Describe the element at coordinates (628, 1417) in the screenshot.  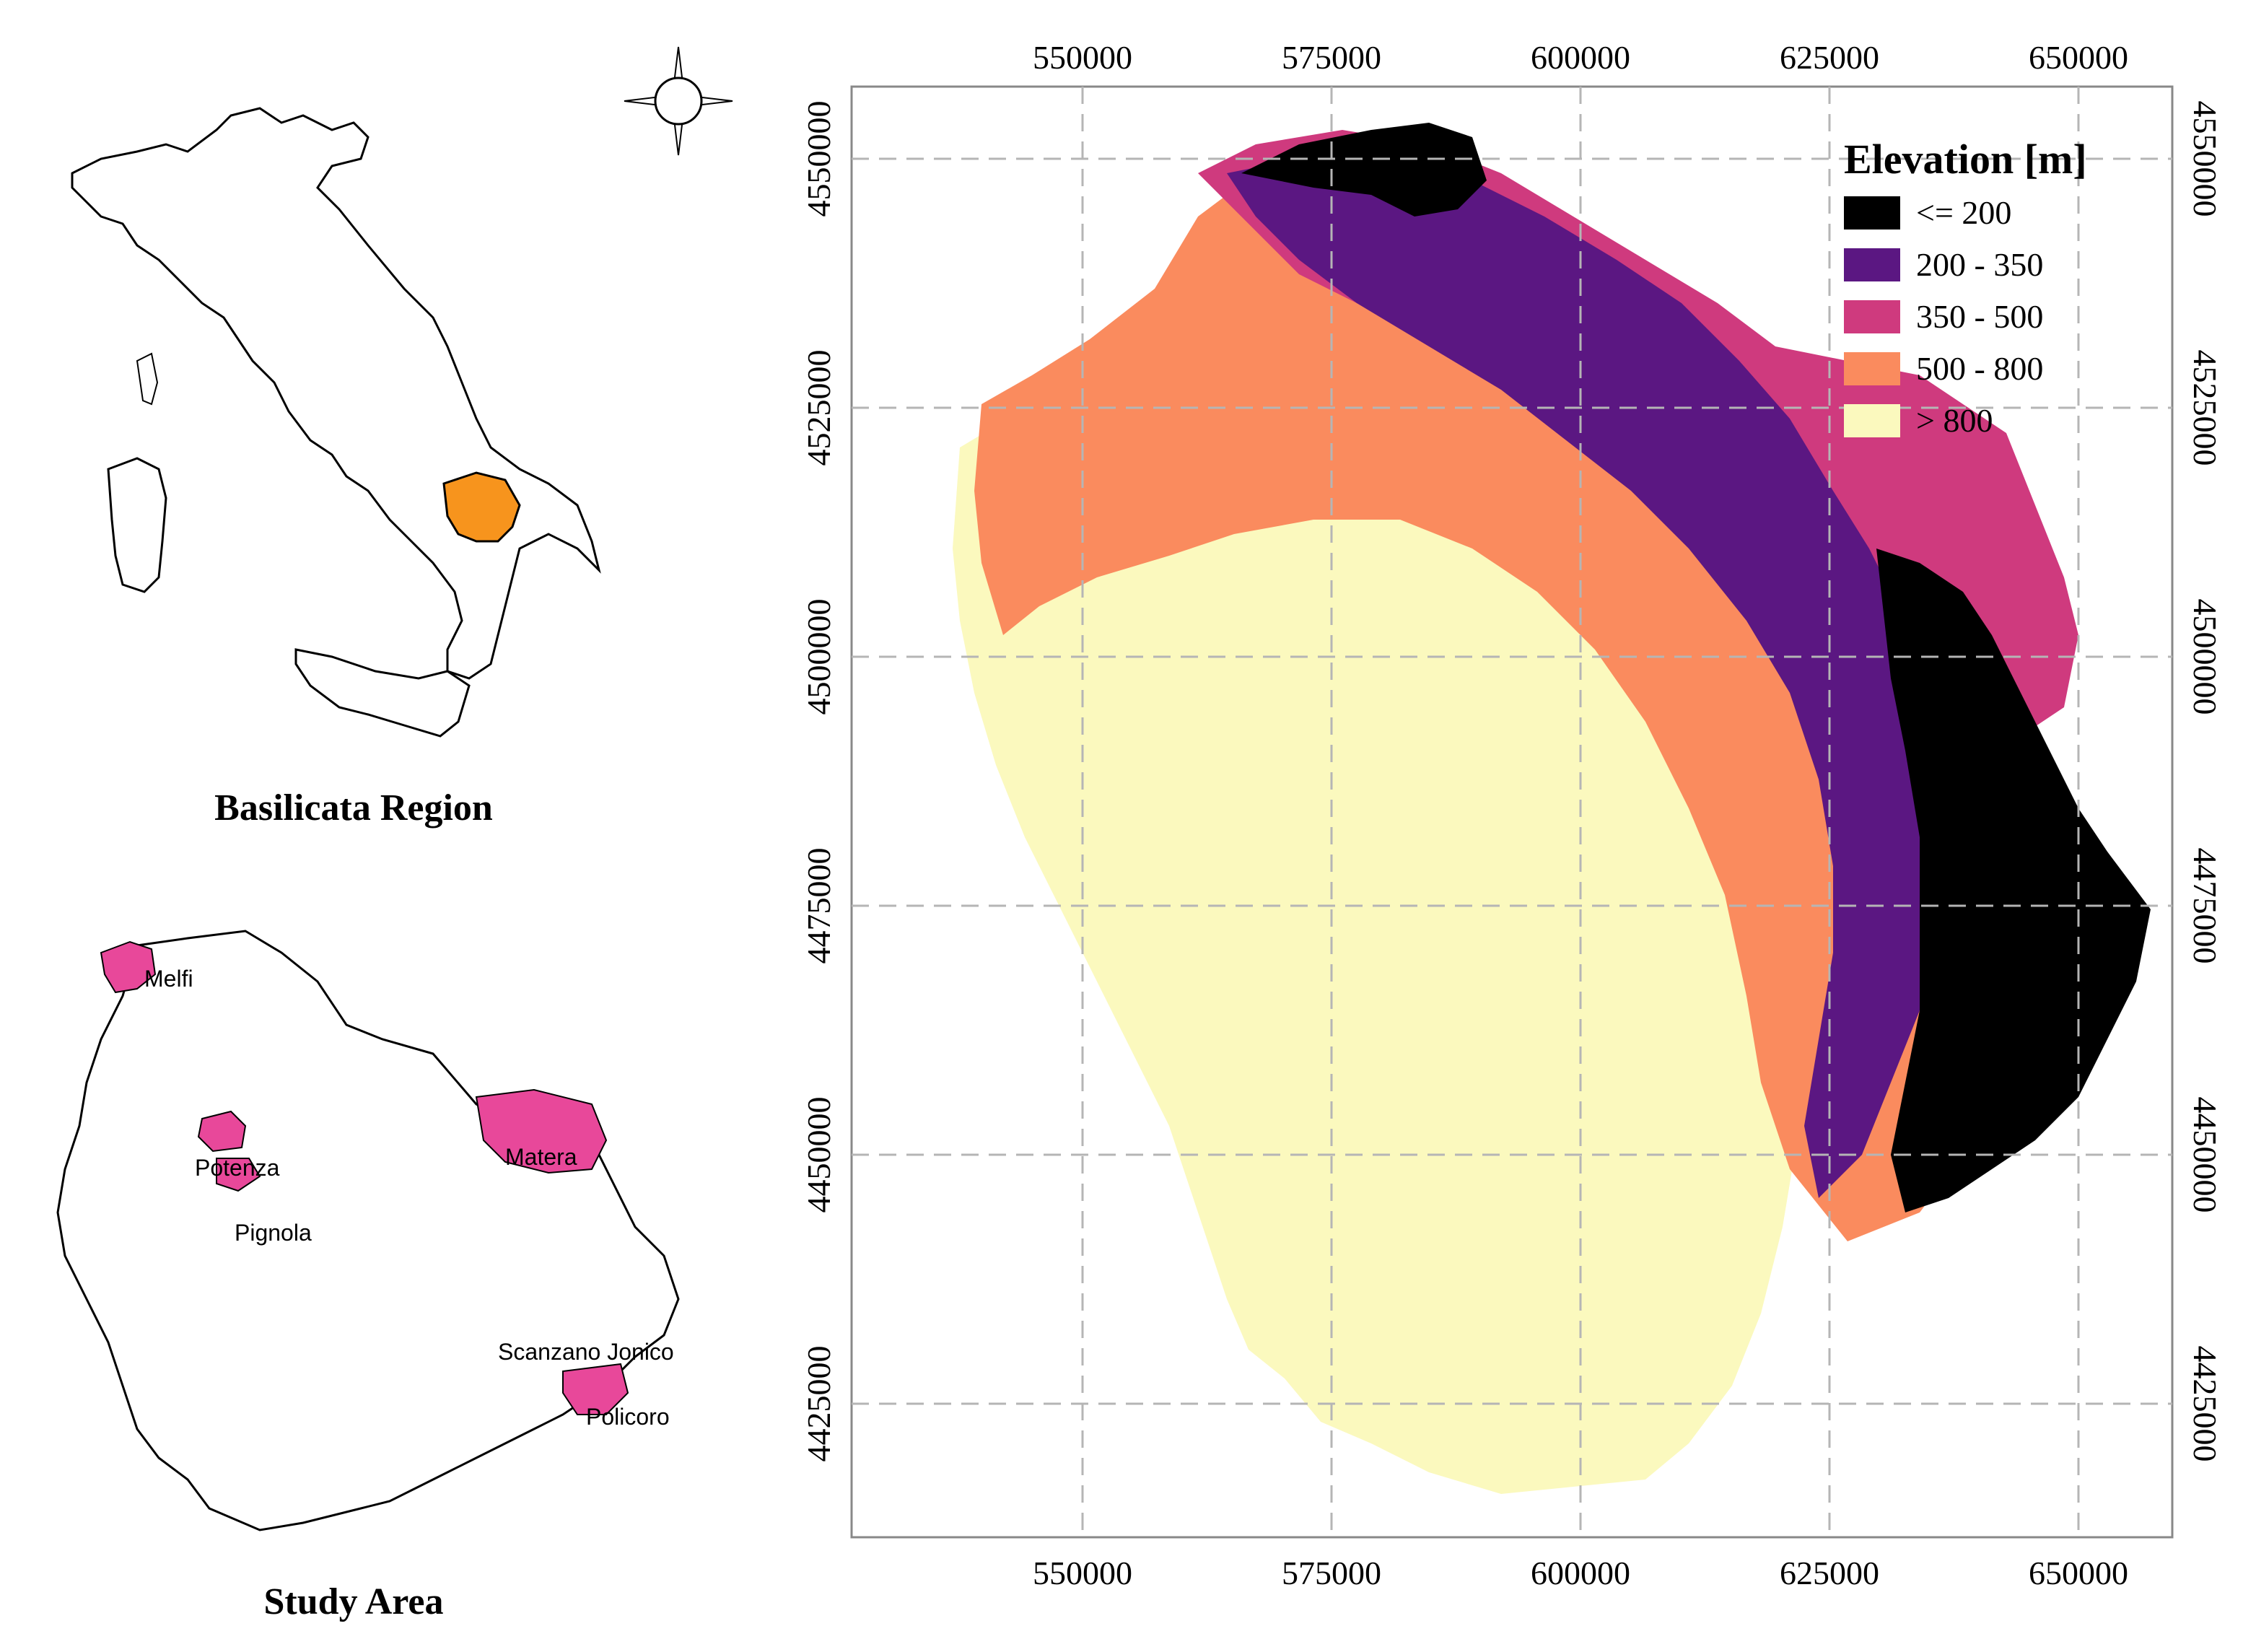
I see `city-label-policoro: Policoro` at that location.